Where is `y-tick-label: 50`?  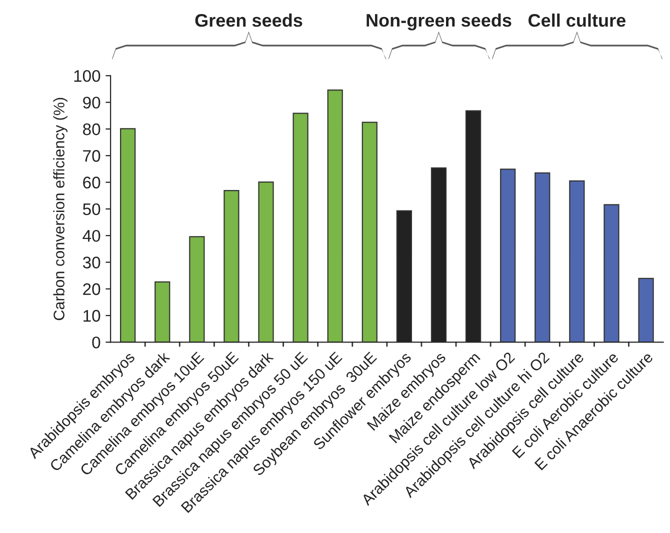
y-tick-label: 50 is located at coordinates (91, 209).